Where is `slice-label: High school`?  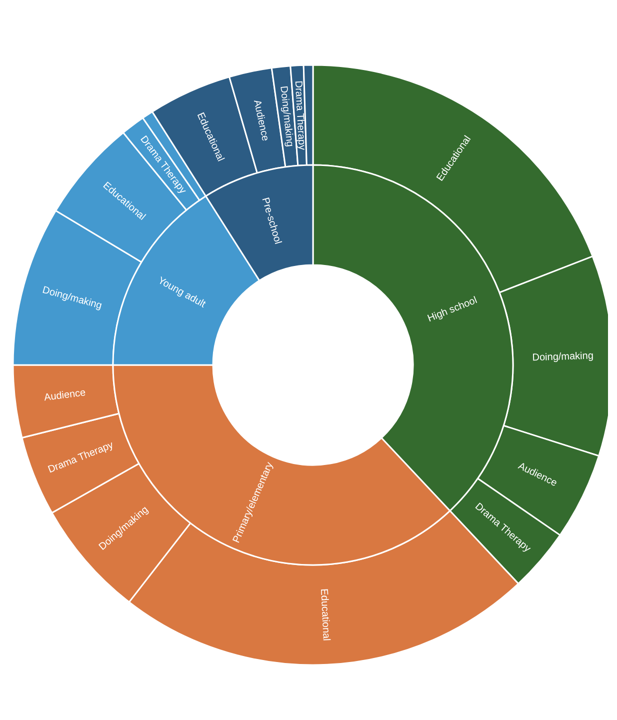 slice-label: High school is located at coordinates (452, 310).